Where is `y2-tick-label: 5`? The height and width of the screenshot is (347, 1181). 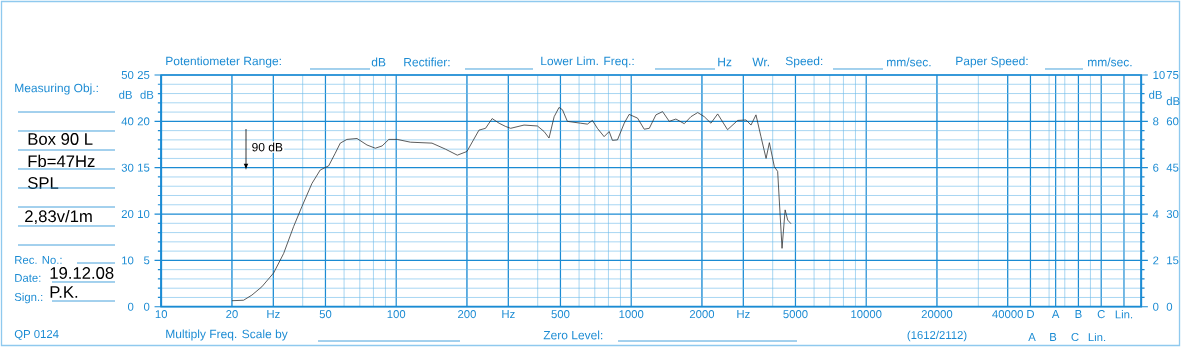 y2-tick-label: 5 is located at coordinates (146, 260).